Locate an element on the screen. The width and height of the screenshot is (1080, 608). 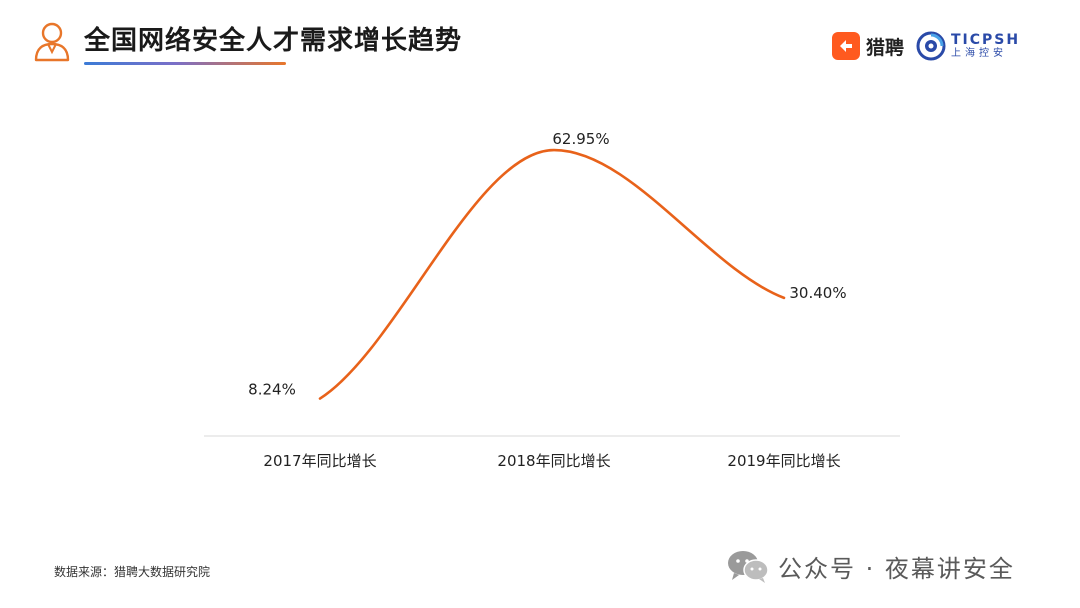
watermark-text: 公众号 · 夜幕讲安全 is located at coordinates (896, 568).